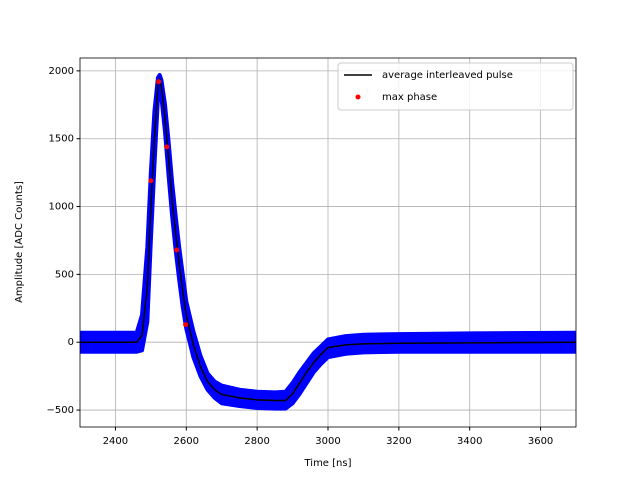 Image resolution: width=640 pixels, height=484 pixels. Describe the element at coordinates (61, 71) in the screenshot. I see `y-tick-label: 2000` at that location.